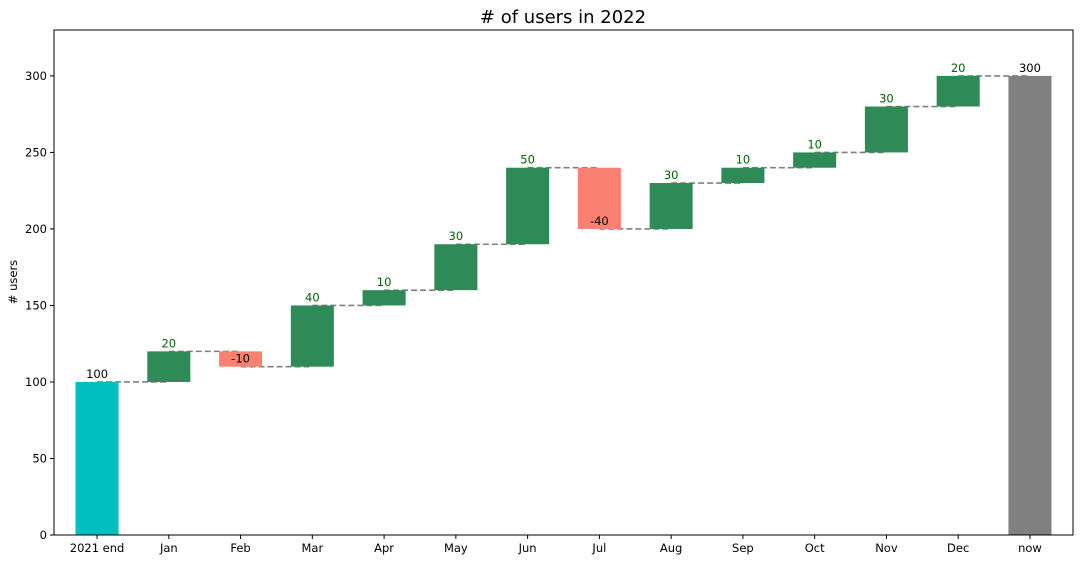  I want to click on chart-title: # of users in 2022, so click(563, 17).